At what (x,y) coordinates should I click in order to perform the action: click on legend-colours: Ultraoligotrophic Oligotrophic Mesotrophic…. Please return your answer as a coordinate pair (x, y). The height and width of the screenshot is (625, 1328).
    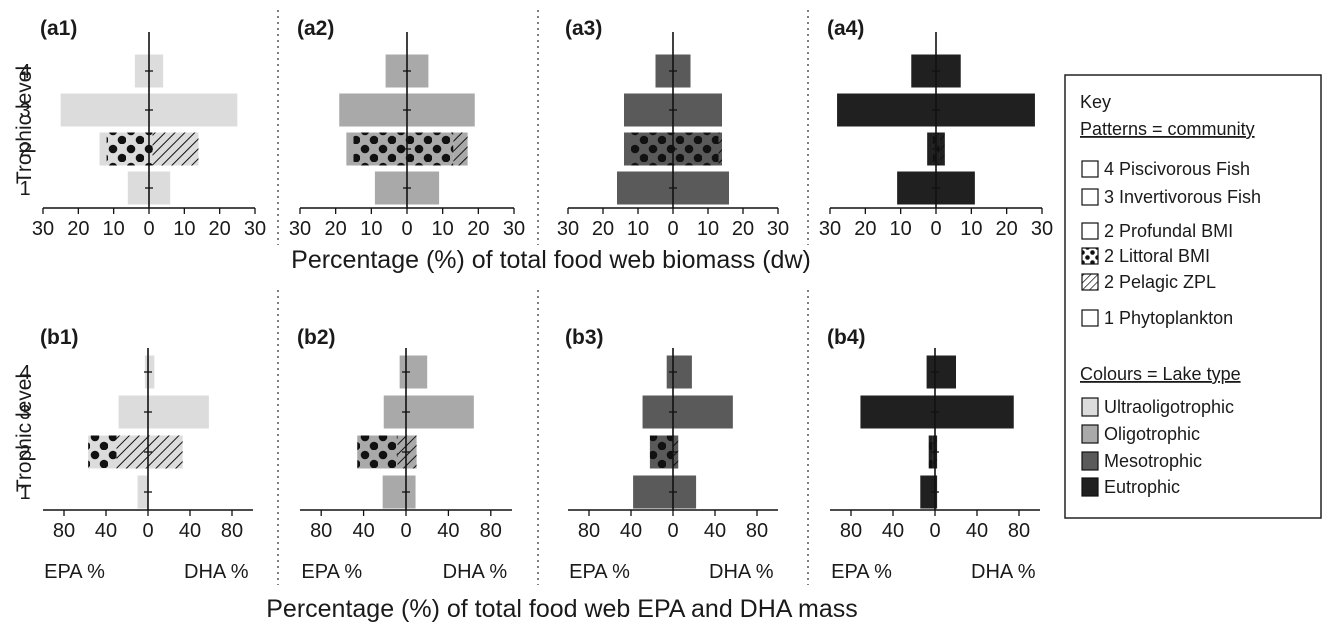
    Looking at the image, I should click on (1157, 447).